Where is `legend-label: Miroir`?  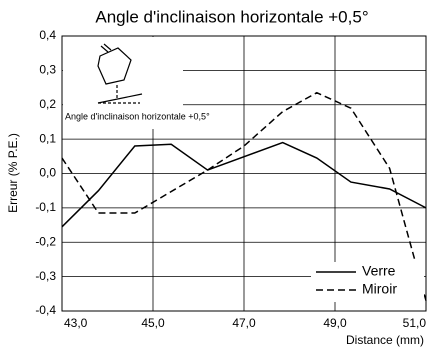
legend-label: Miroir is located at coordinates (379, 289).